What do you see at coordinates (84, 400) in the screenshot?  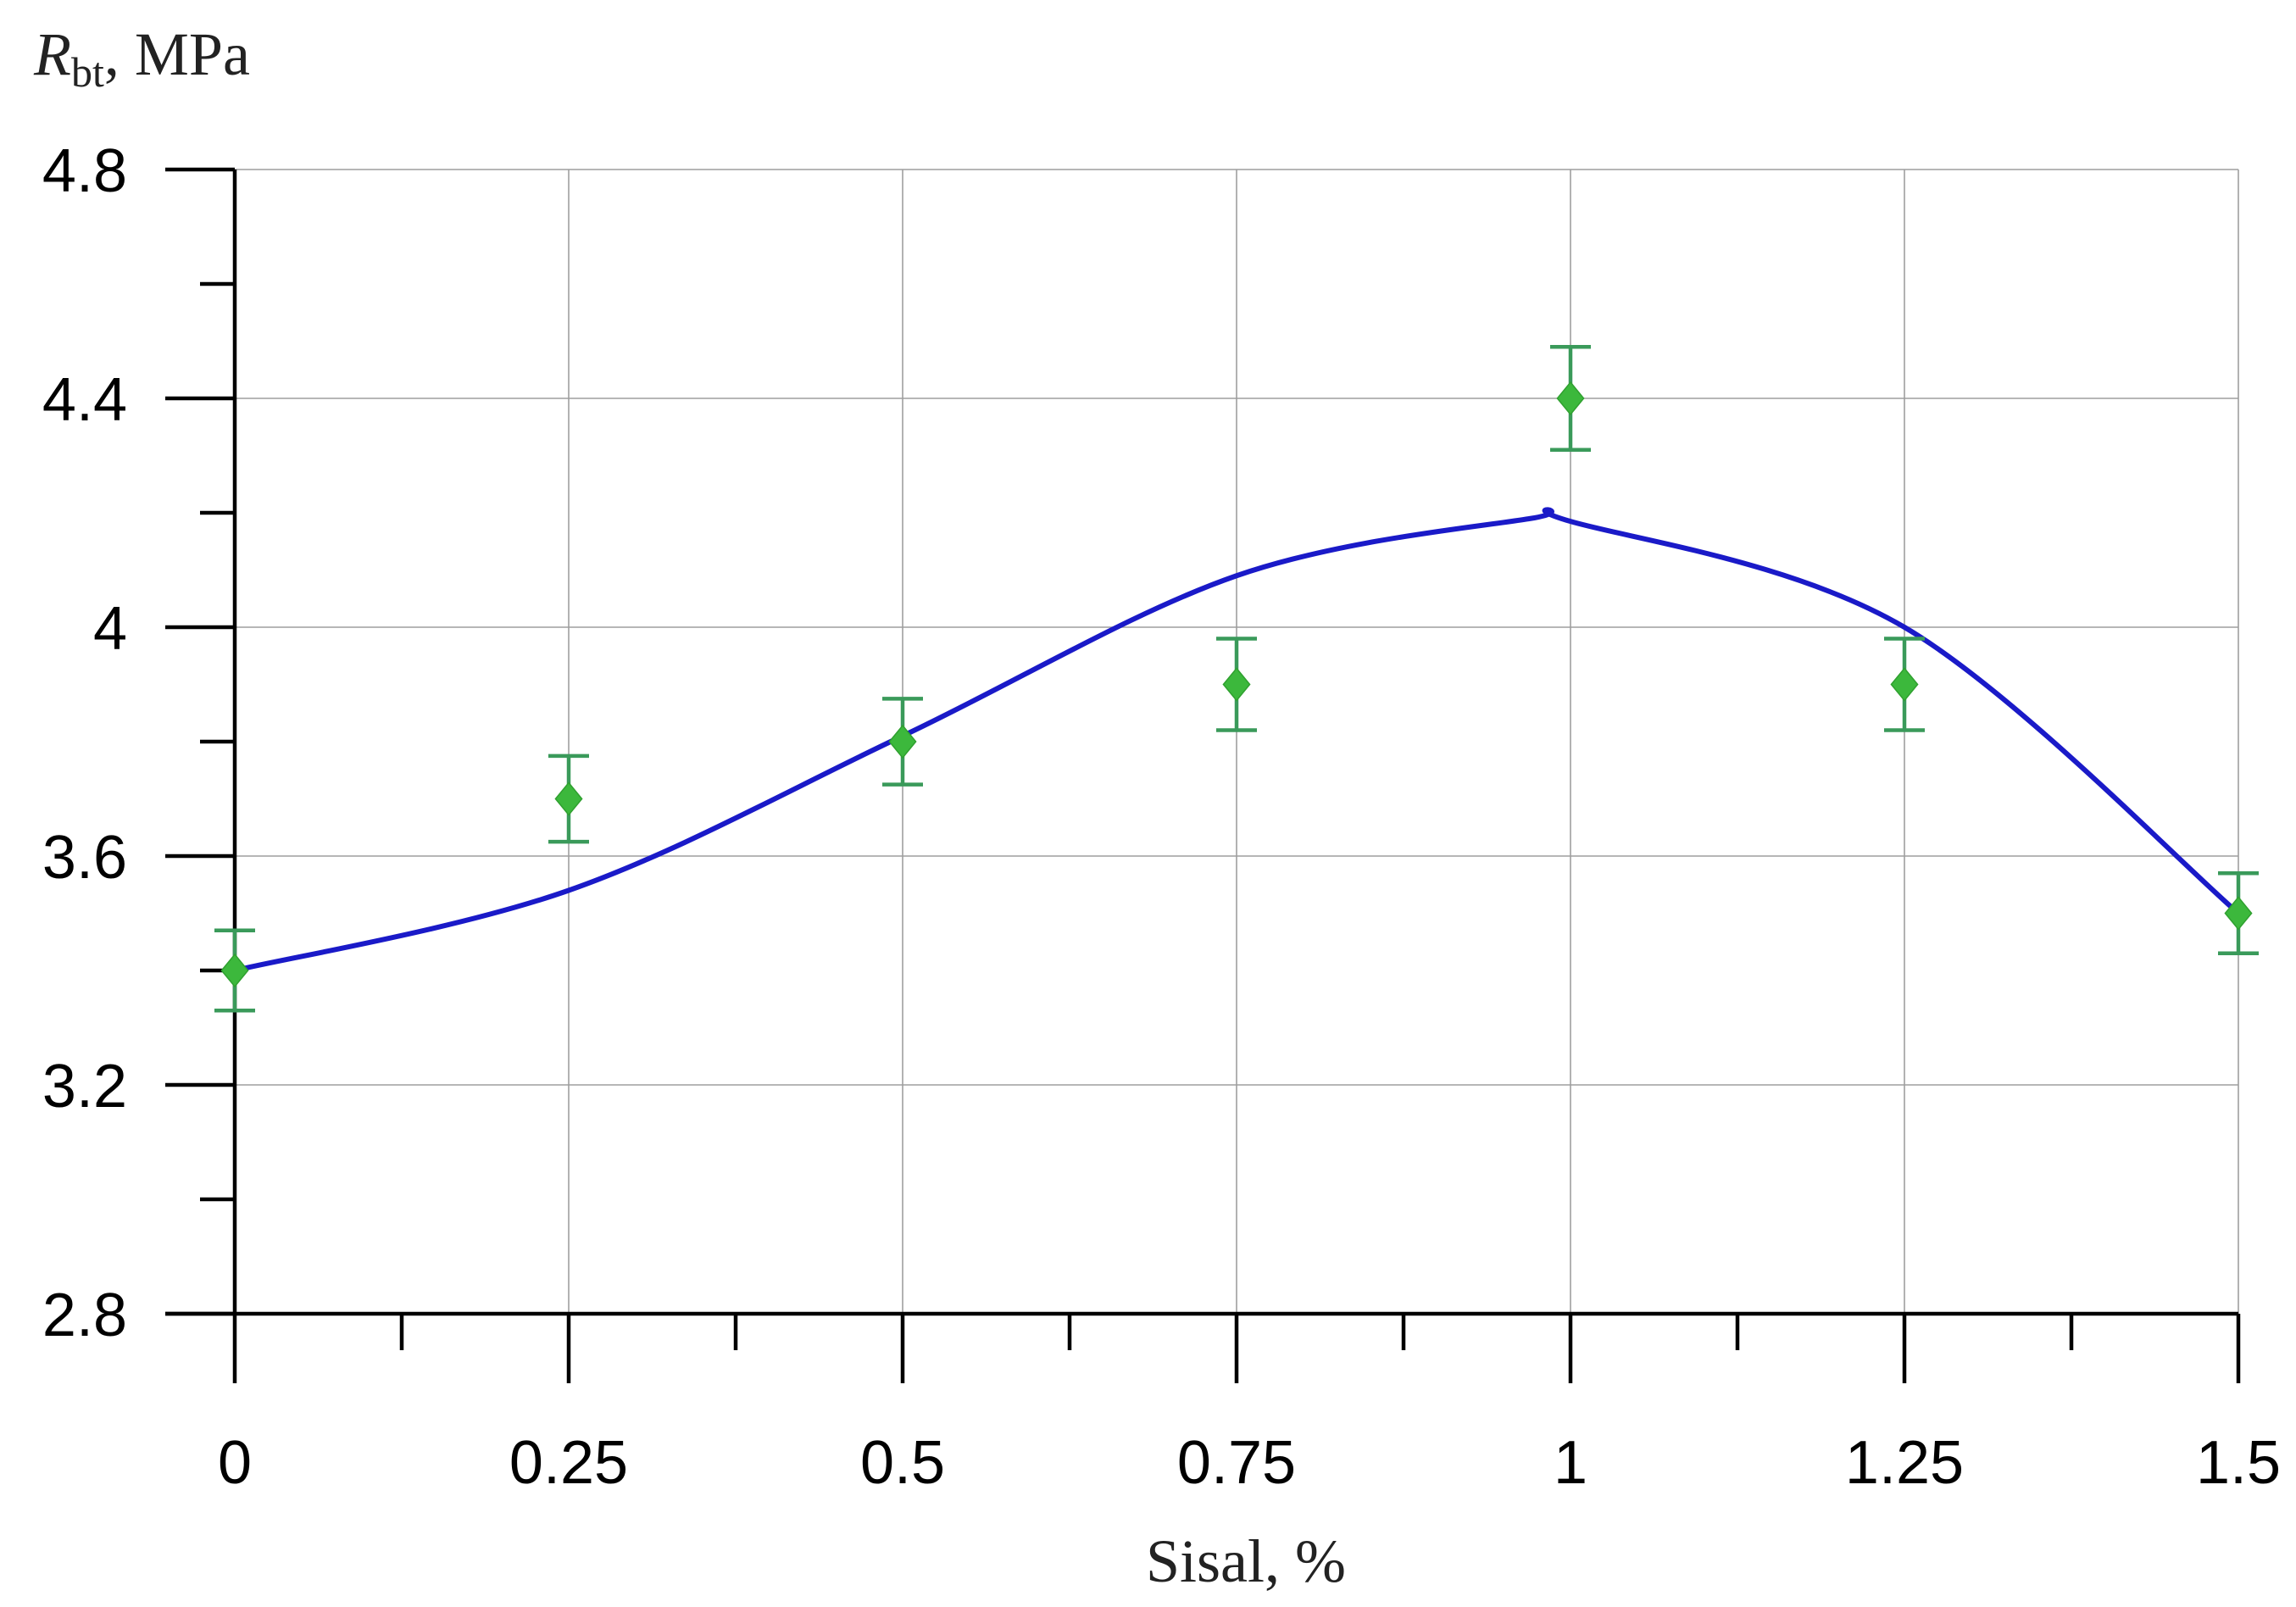 I see `y-tick-label: 4.4` at bounding box center [84, 400].